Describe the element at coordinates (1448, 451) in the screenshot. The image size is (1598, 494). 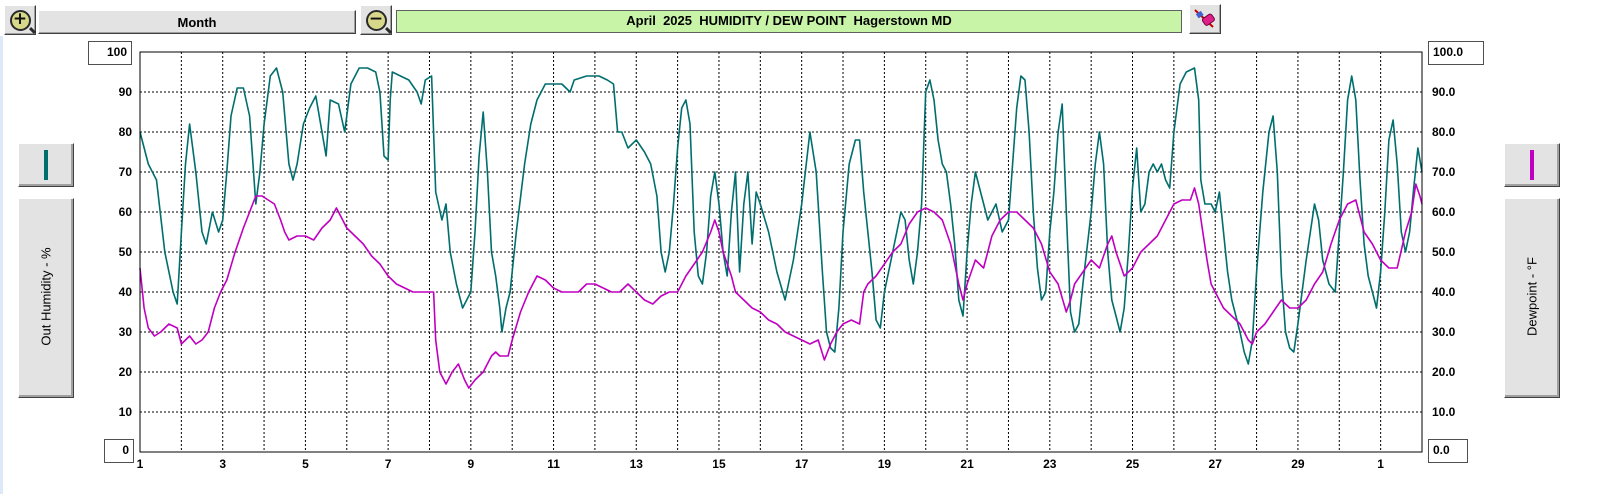
I see `right-axis-min-label: 0.0` at that location.